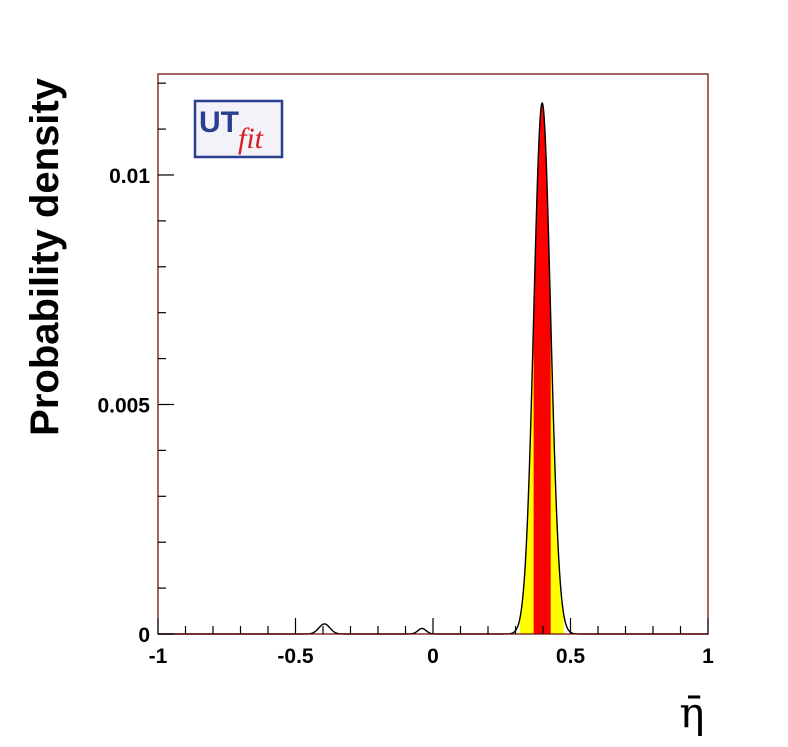 Image resolution: width=788 pixels, height=747 pixels. What do you see at coordinates (45, 256) in the screenshot?
I see `y-axis-title: Probability density` at bounding box center [45, 256].